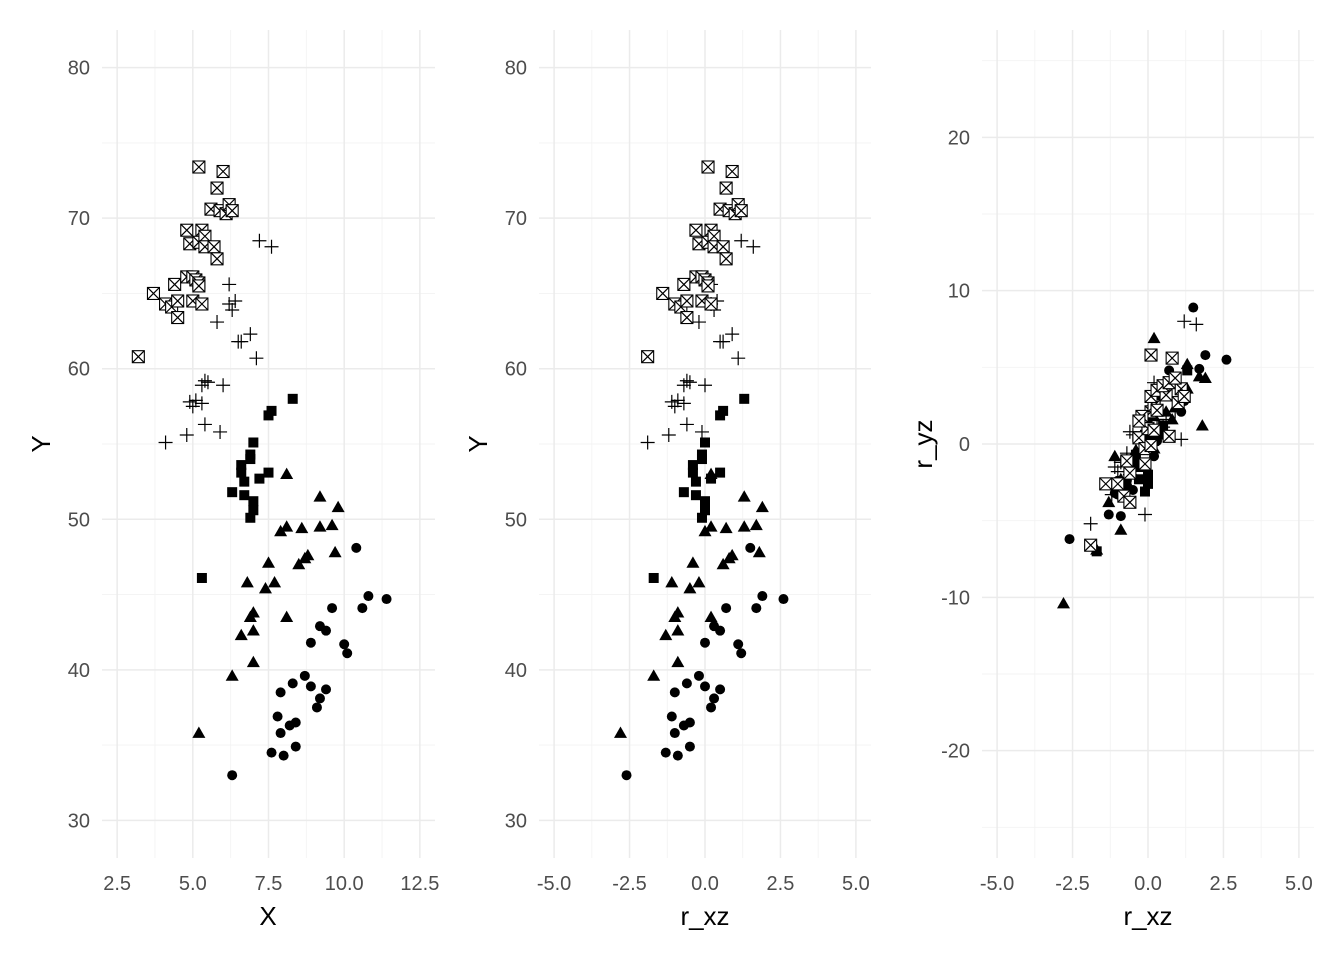 This screenshot has width=1344, height=960. What do you see at coordinates (344, 884) in the screenshot?
I see `x-tick-label: 10.0` at bounding box center [344, 884].